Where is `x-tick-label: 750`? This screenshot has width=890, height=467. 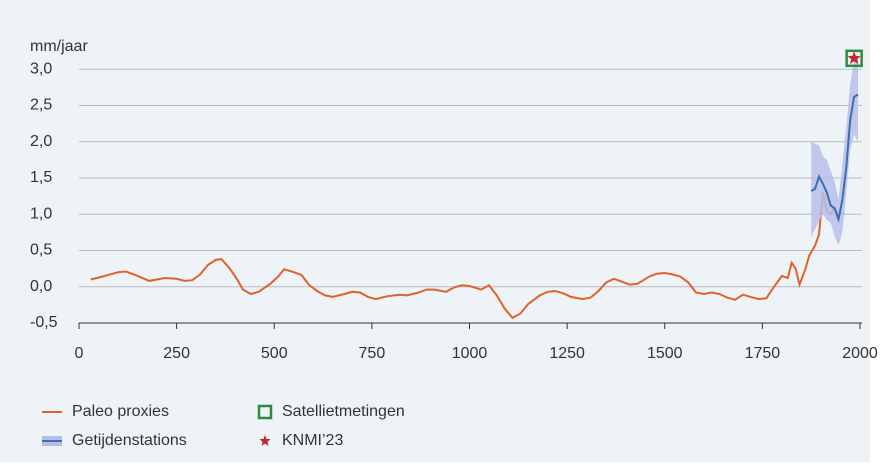 x-tick-label: 750 is located at coordinates (372, 353).